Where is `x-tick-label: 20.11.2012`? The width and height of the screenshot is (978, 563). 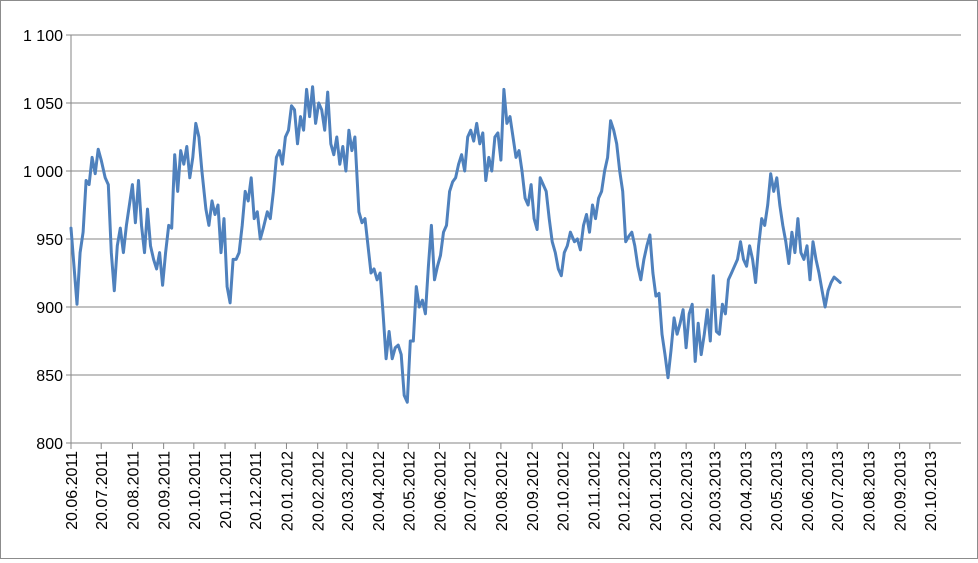 x-tick-label: 20.11.2012 is located at coordinates (595, 490).